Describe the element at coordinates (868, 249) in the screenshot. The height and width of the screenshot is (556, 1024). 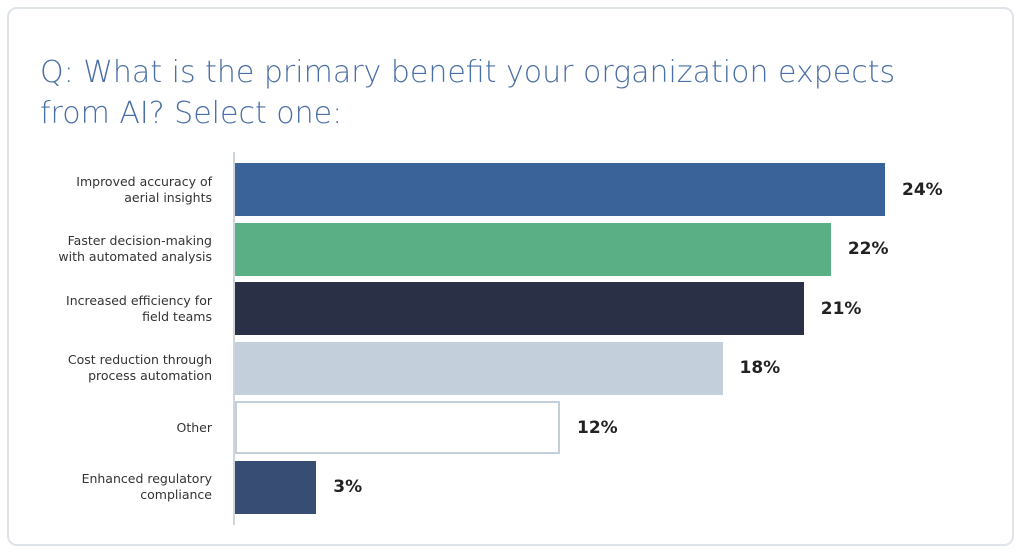
I see `value-label: 22%` at that location.